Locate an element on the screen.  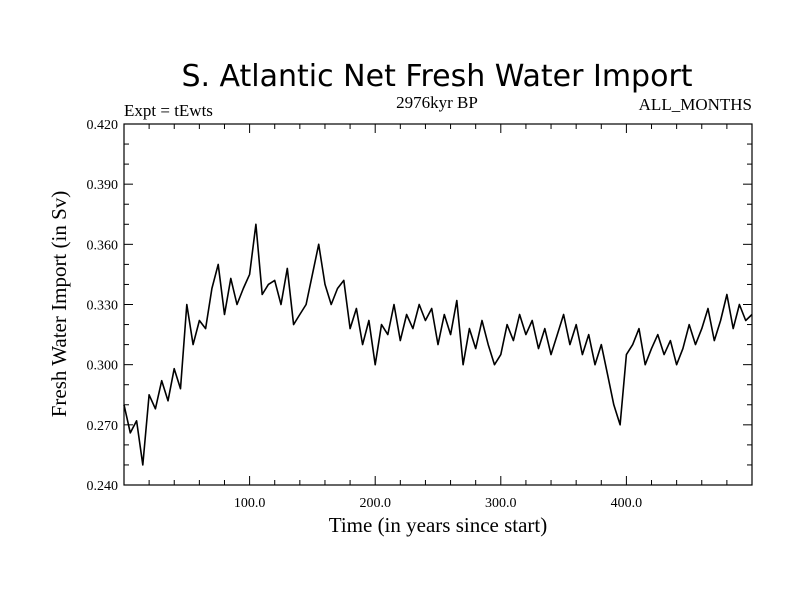
y-tick-label: 0.390 is located at coordinates (103, 185).